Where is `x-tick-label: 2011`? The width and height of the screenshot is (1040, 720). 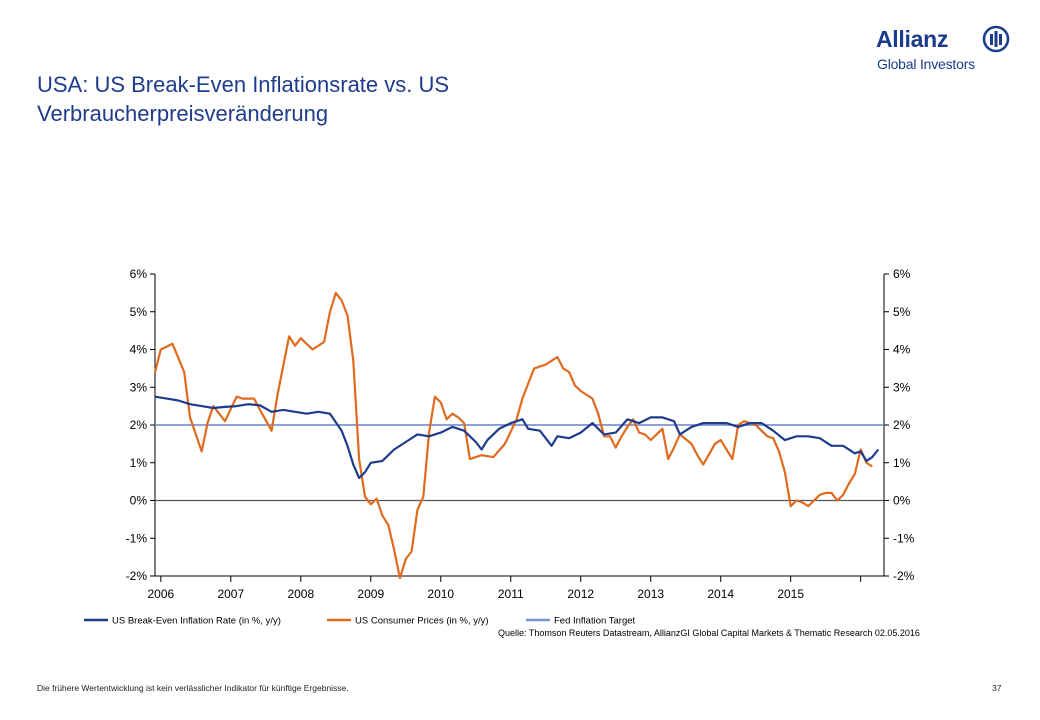
x-tick-label: 2011 is located at coordinates (511, 594).